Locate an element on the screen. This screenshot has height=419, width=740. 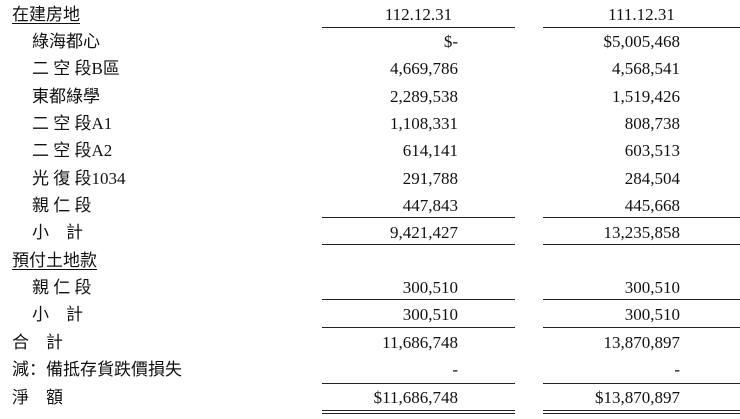
header-row: 在建房地 112.12.31 111.12.31 is located at coordinates (370, 14).